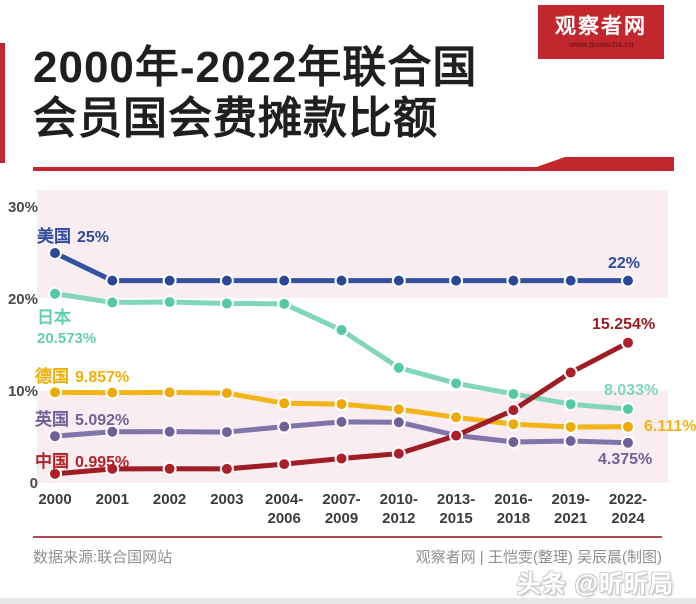 The width and height of the screenshot is (696, 604). What do you see at coordinates (169, 280) in the screenshot?
I see `data-point-美国-2002` at bounding box center [169, 280].